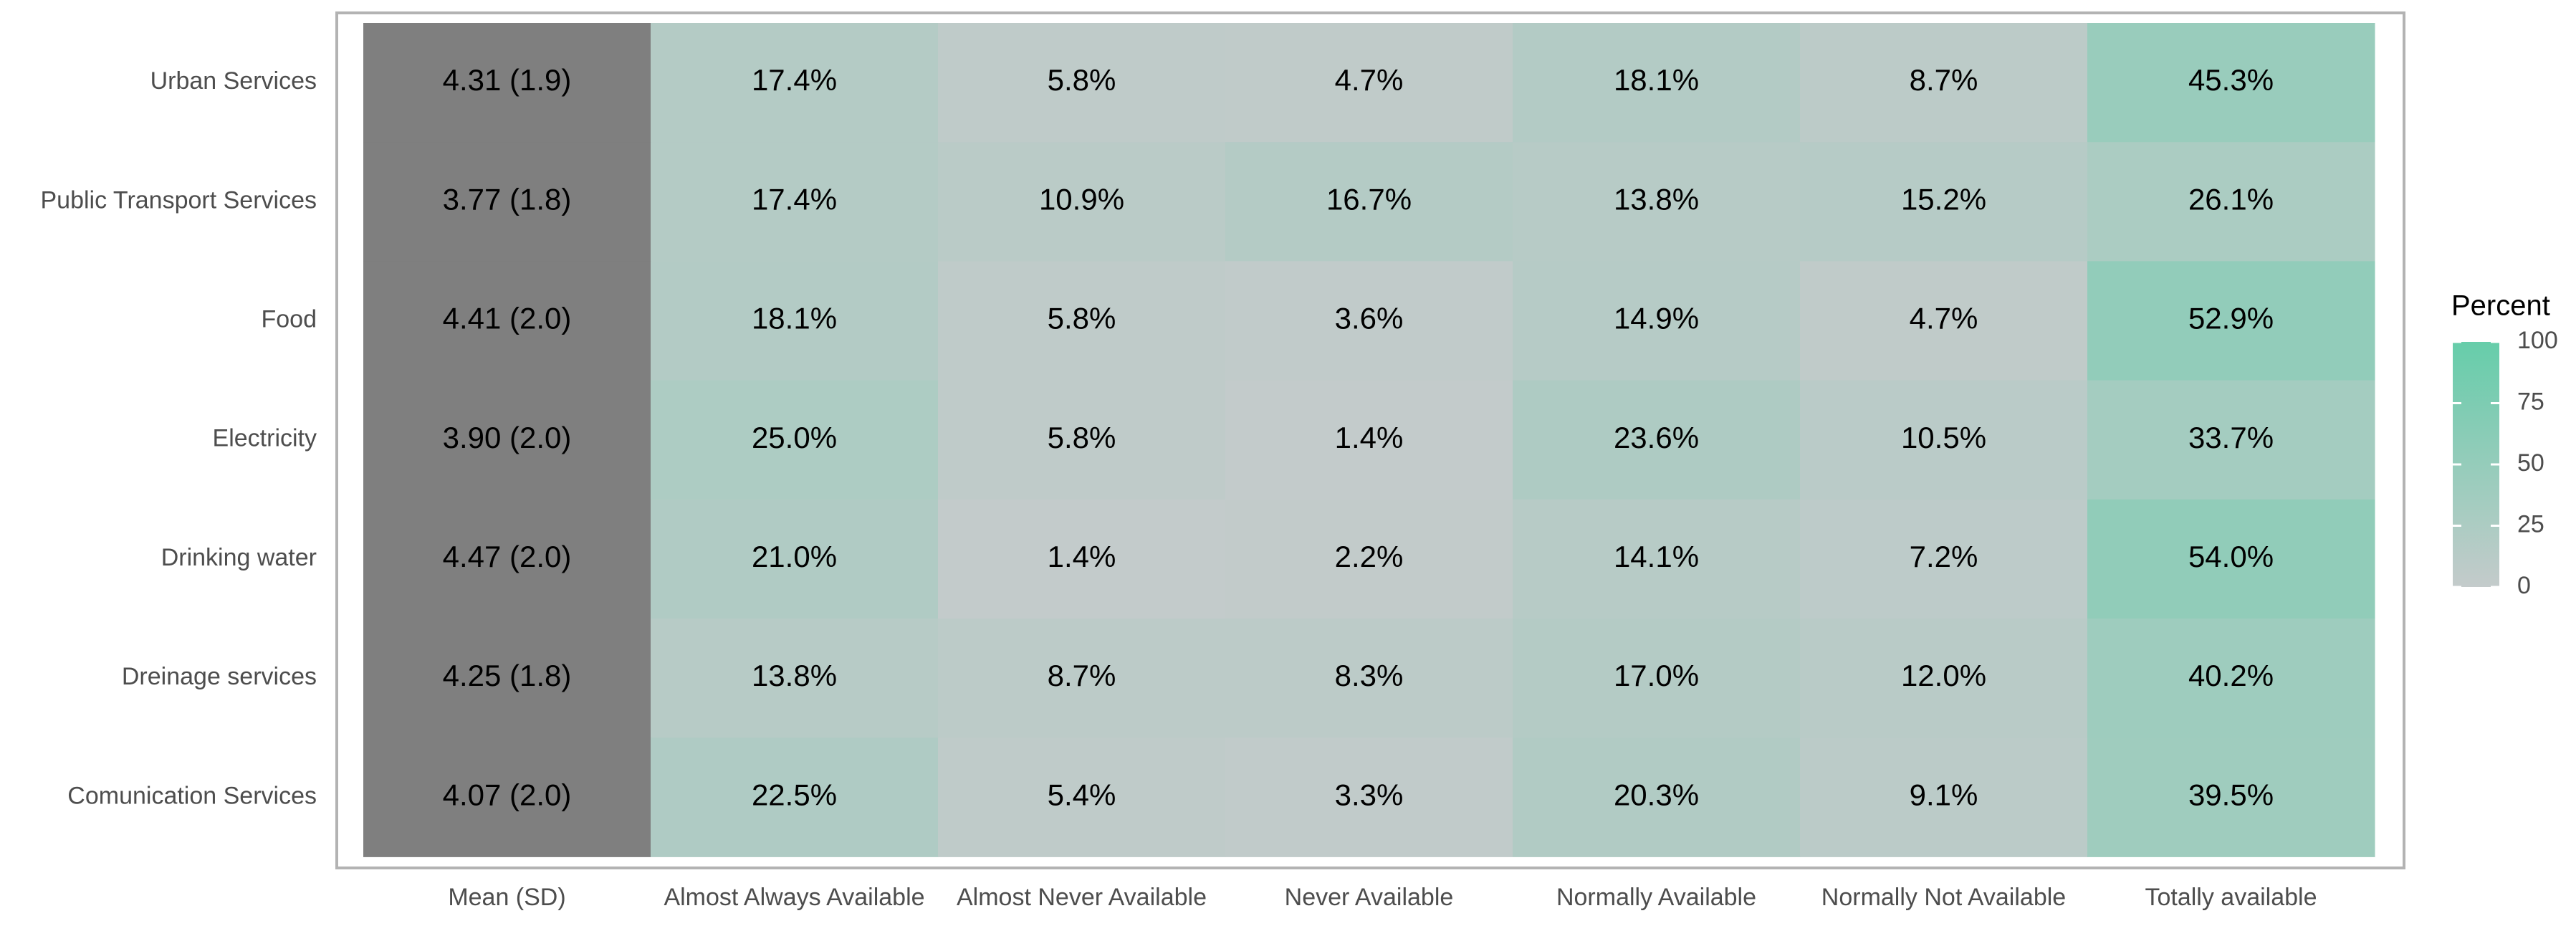  I want to click on cell-label: 23.6%, so click(1656, 437).